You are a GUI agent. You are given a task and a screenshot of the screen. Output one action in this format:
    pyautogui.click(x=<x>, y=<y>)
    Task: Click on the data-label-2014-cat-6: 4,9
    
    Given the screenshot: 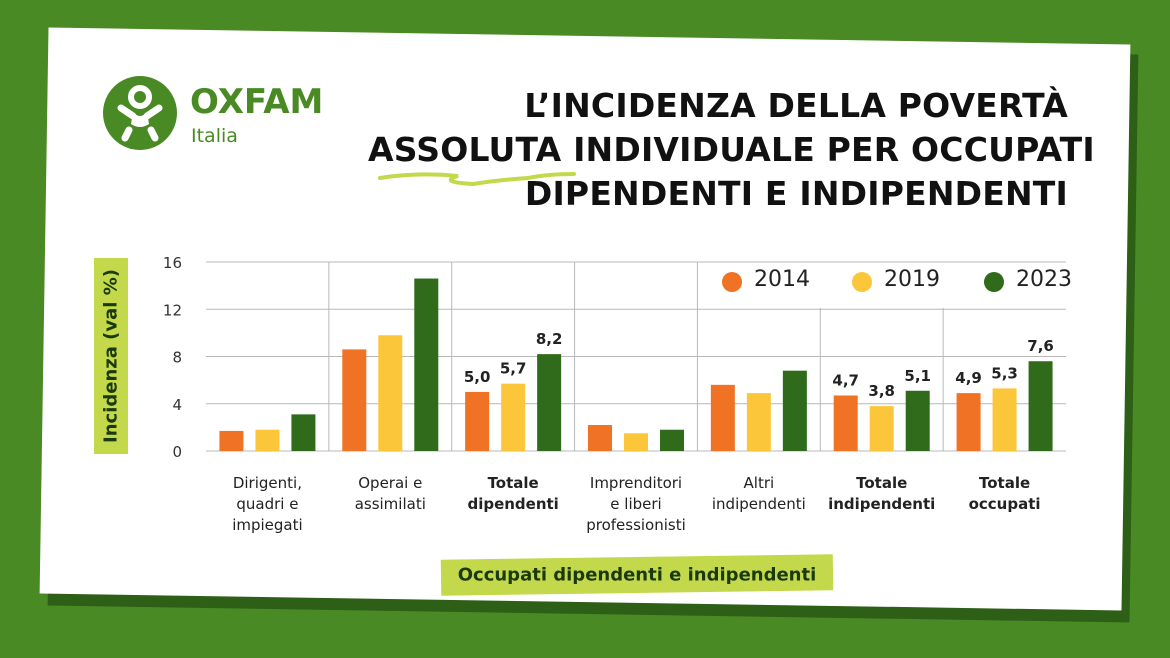 What is the action you would take?
    pyautogui.click(x=968, y=378)
    